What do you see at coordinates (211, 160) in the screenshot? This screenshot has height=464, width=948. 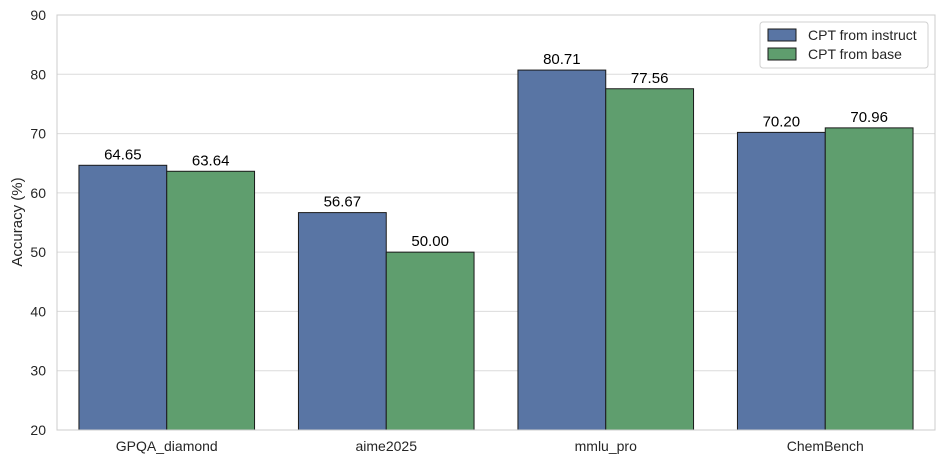 I see `data-label: 63.64` at bounding box center [211, 160].